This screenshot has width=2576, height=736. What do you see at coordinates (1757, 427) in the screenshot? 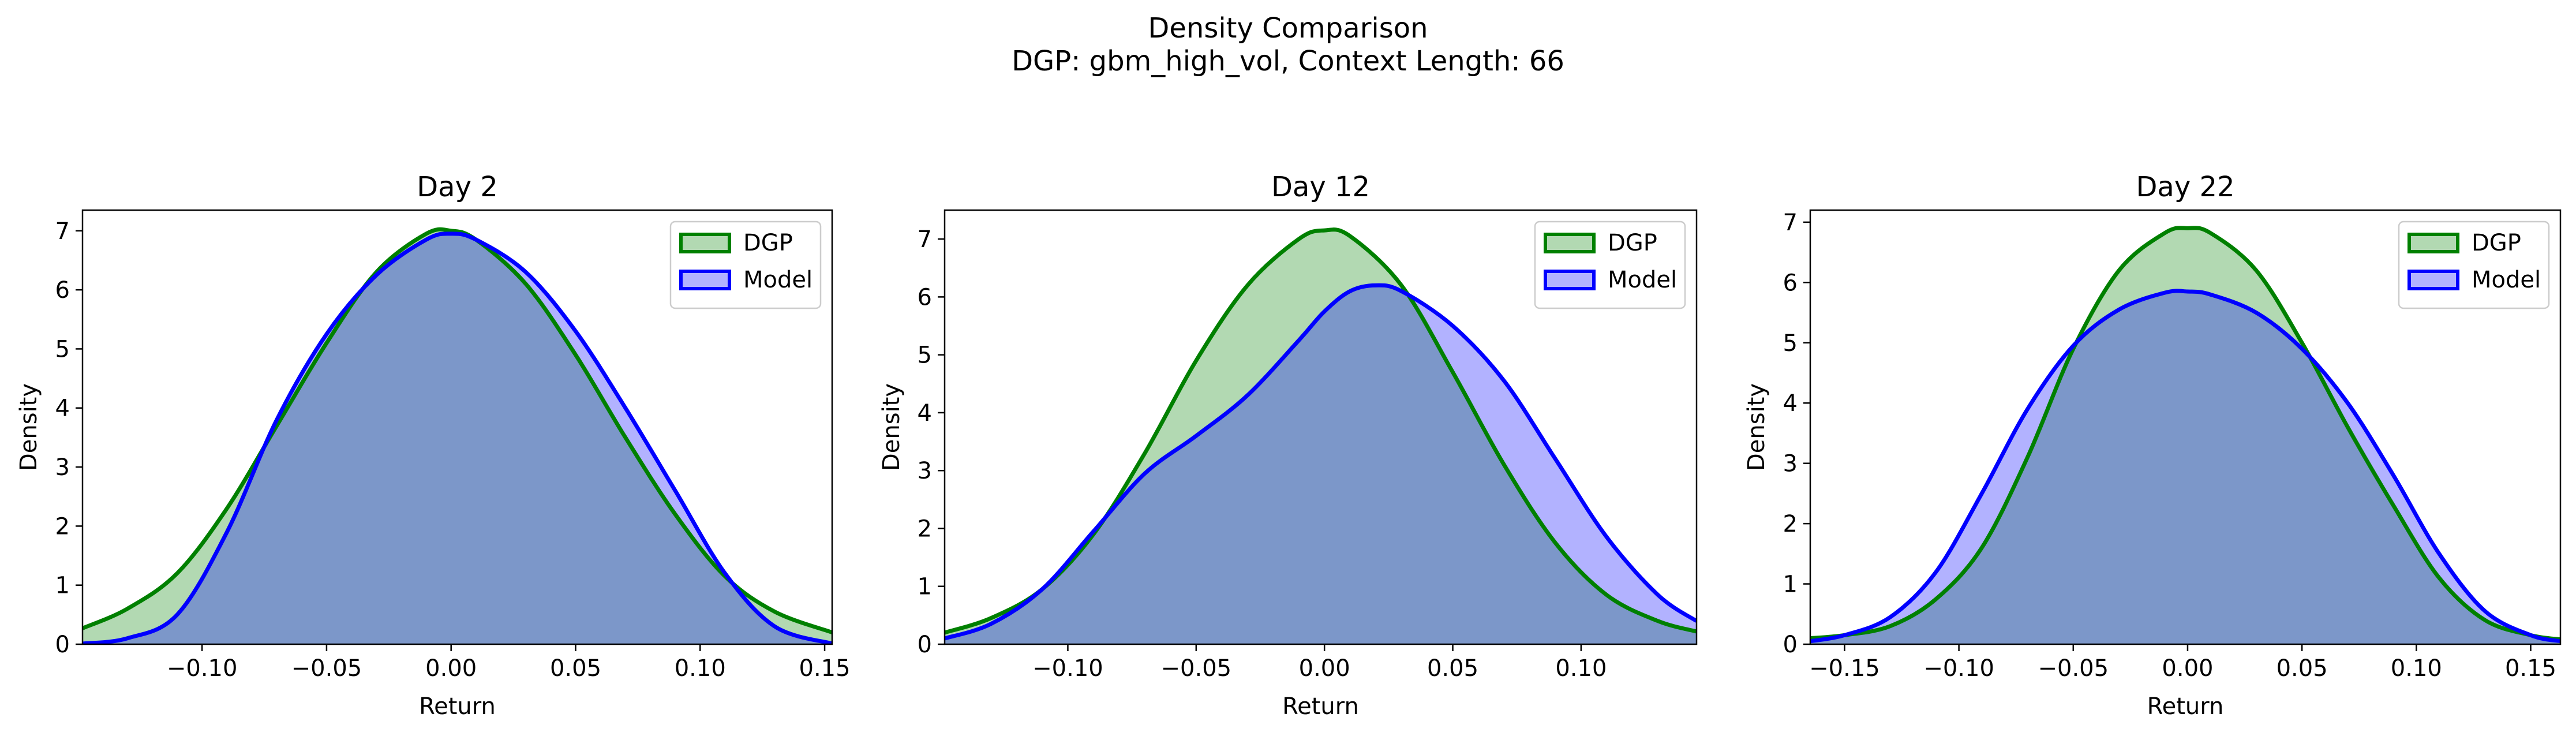
I see `panel-3-ylabel: Density` at bounding box center [1757, 427].